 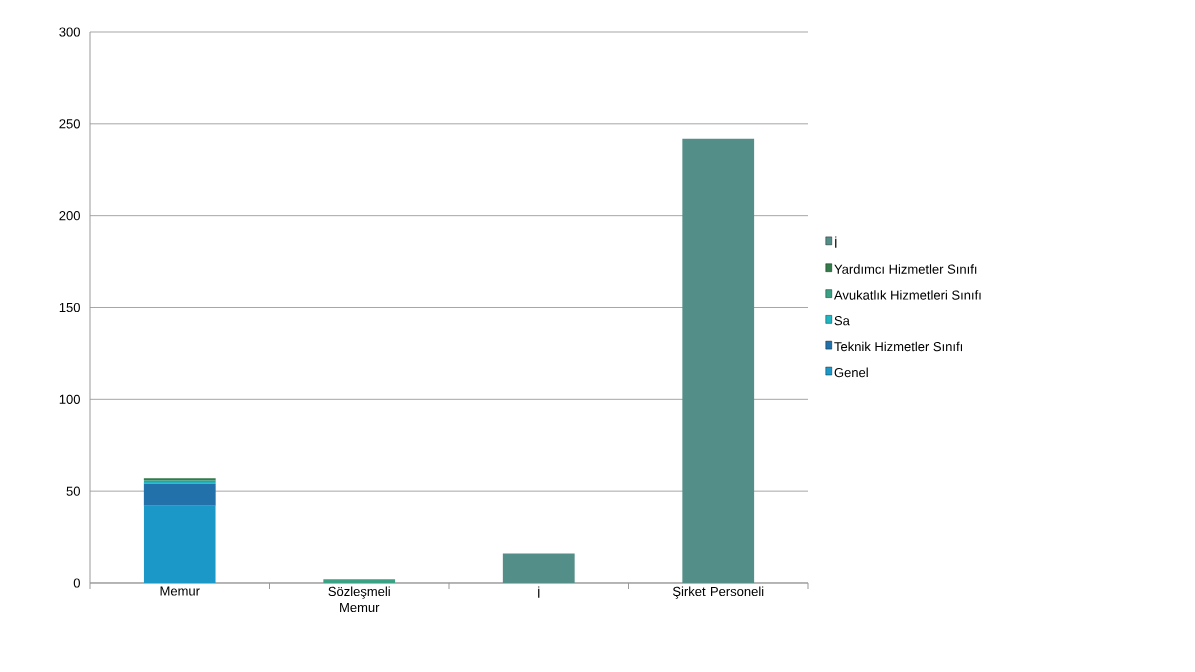 What do you see at coordinates (898, 346) in the screenshot?
I see `legend-label: Teknik Hizmetler Sınıfı` at bounding box center [898, 346].